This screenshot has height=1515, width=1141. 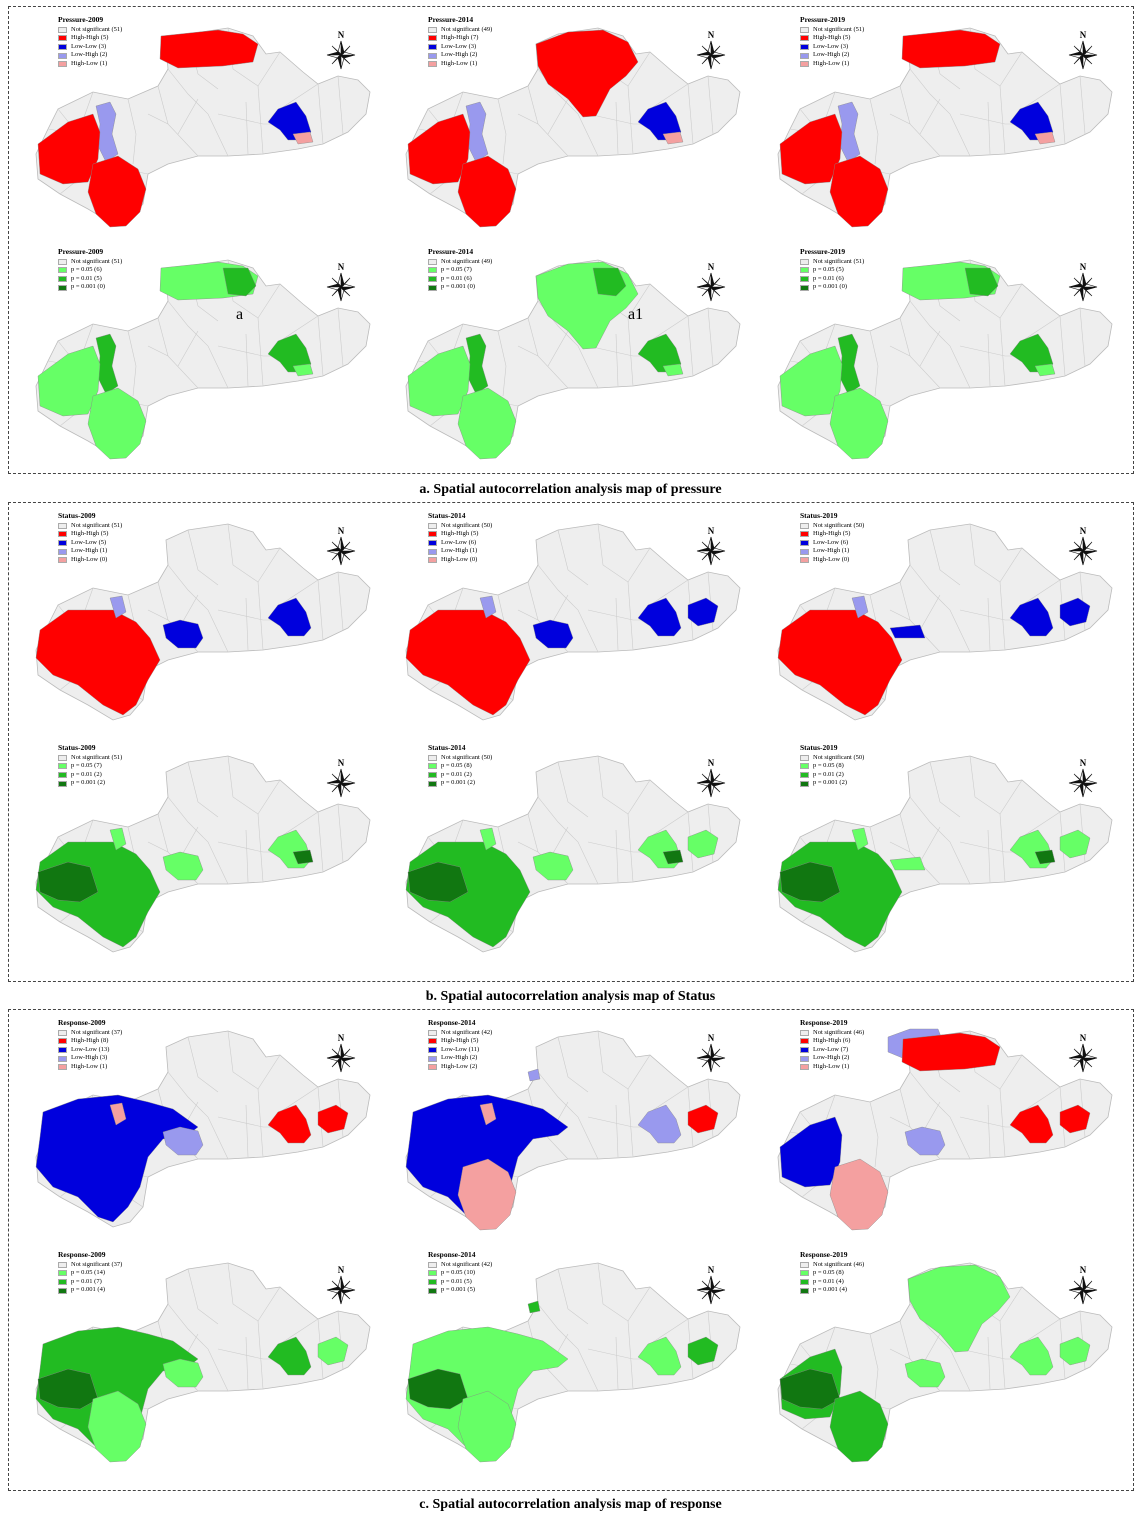 I want to click on legend-label: p = 0.01 (7), so click(x=86, y=1281).